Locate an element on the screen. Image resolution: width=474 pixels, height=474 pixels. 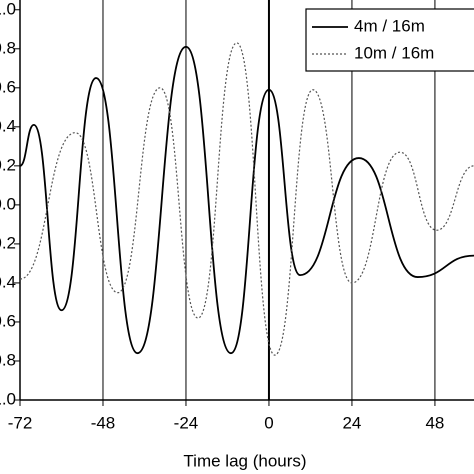
legend: 4m / 16m 10m / 16m is located at coordinates (389, 40).